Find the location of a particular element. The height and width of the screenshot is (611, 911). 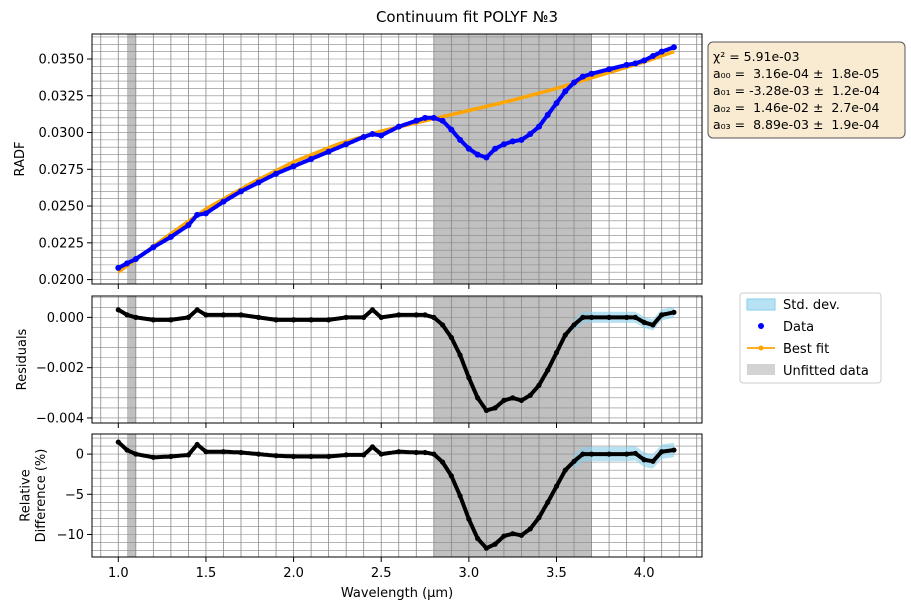

y-tick-label: 0.0225 is located at coordinates (62, 243).